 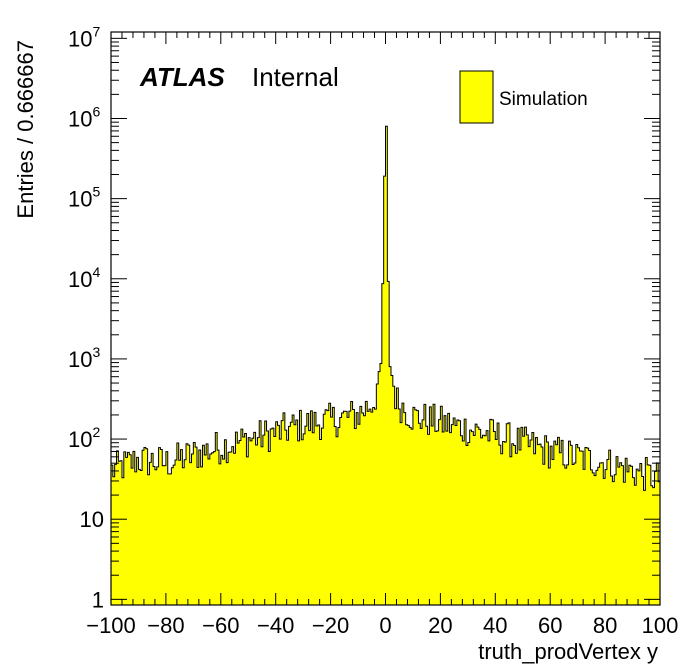 What do you see at coordinates (84, 198) in the screenshot?
I see `y-tick-label: 10⁵` at bounding box center [84, 198].